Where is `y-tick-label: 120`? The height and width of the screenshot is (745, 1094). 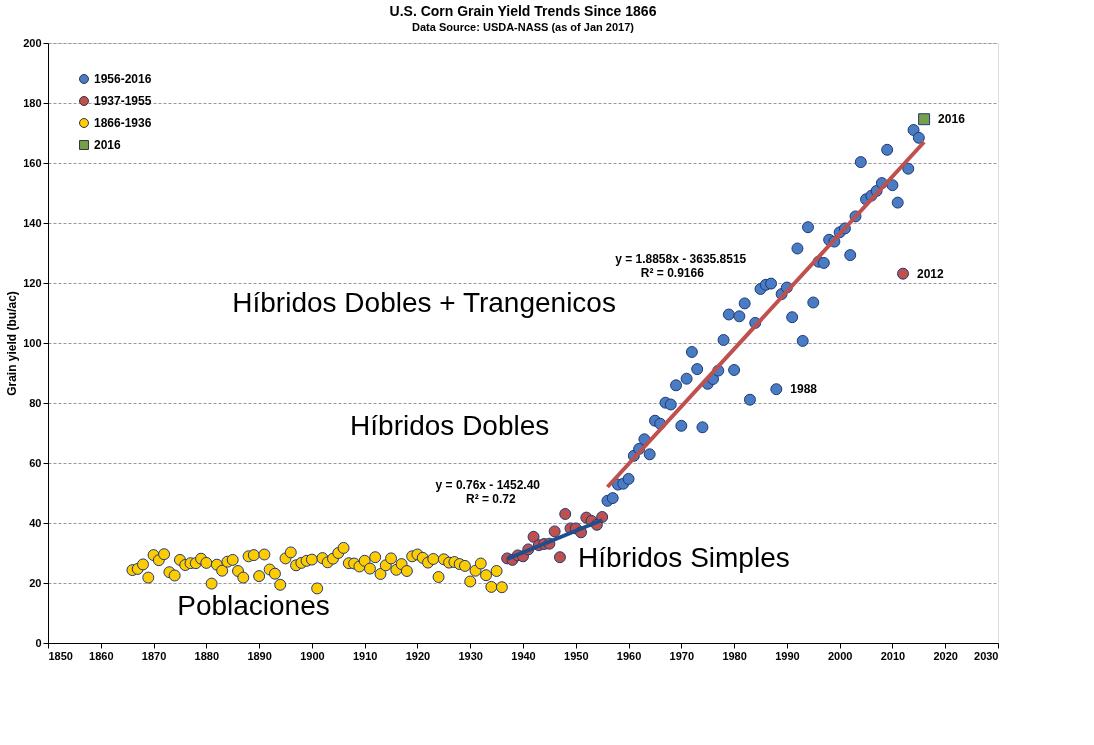
y-tick-label: 120 is located at coordinates (32, 282).